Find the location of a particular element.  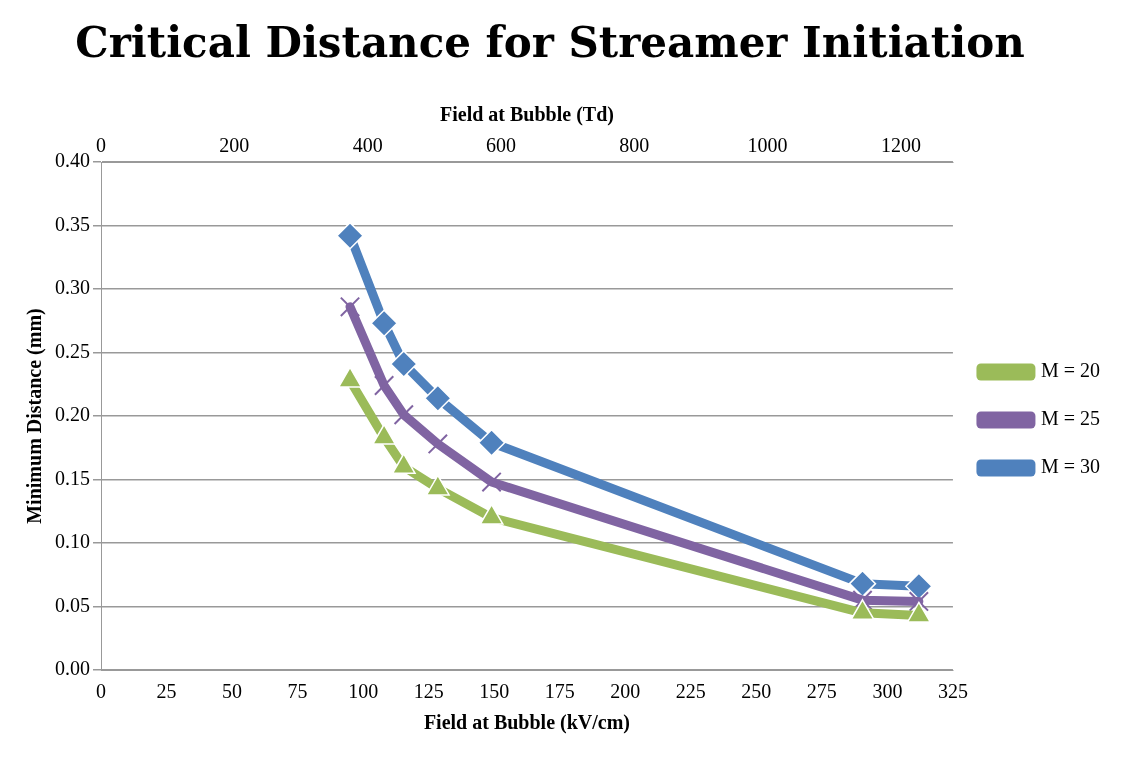

y-tick-label: 0.00 is located at coordinates (72, 668).